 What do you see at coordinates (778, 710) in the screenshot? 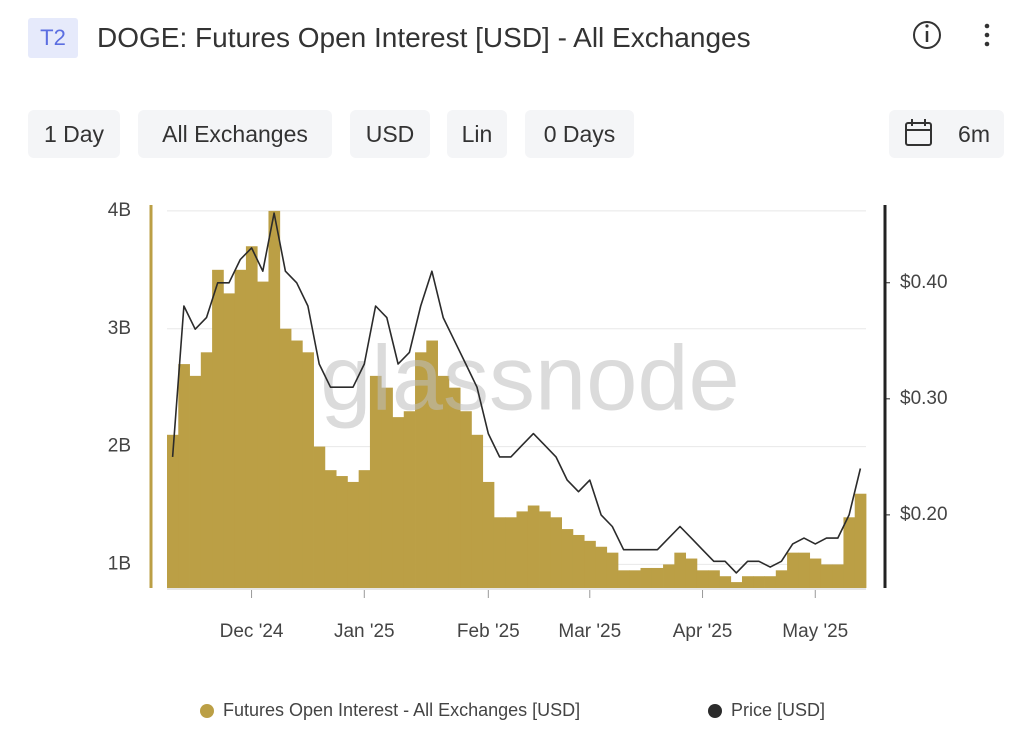
I see `legend-label: Price [USD]` at bounding box center [778, 710].